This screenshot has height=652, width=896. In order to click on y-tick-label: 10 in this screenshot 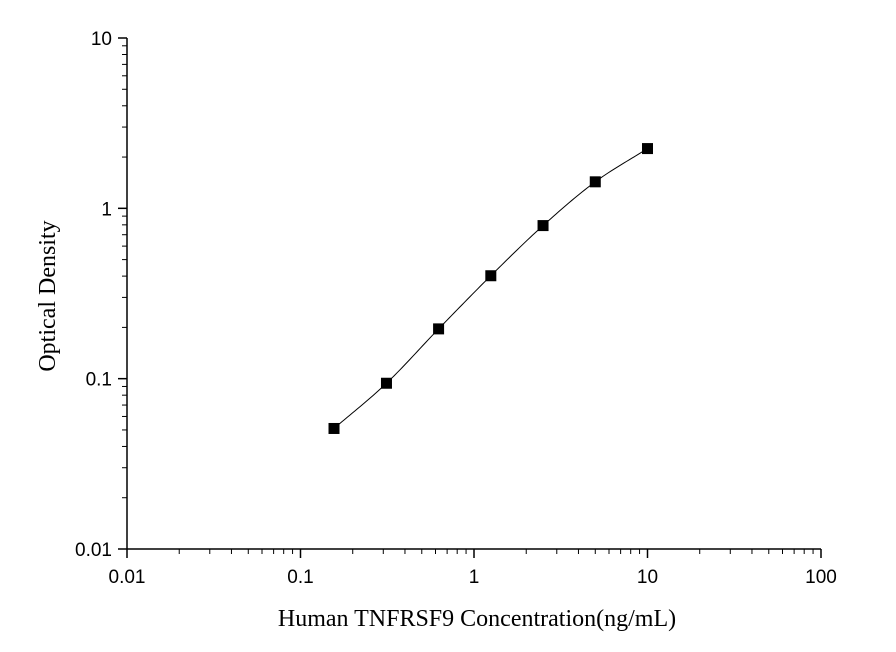, I will do `click(101, 39)`.